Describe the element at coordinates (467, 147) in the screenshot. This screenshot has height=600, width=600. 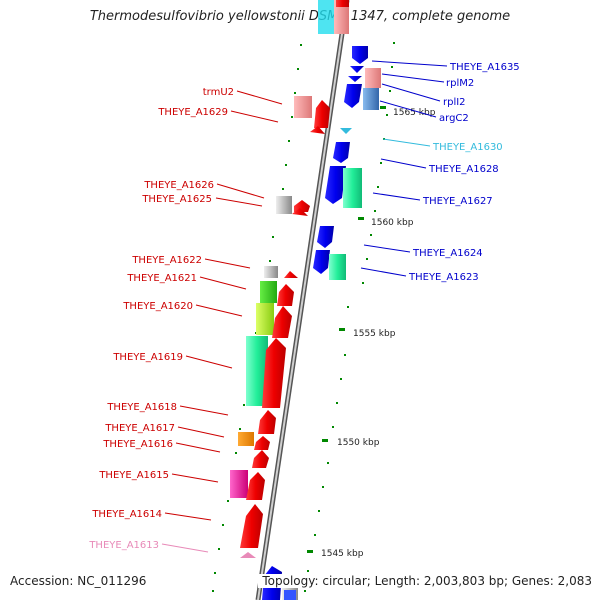
I see `gene-label: THEYE_A1630` at that location.